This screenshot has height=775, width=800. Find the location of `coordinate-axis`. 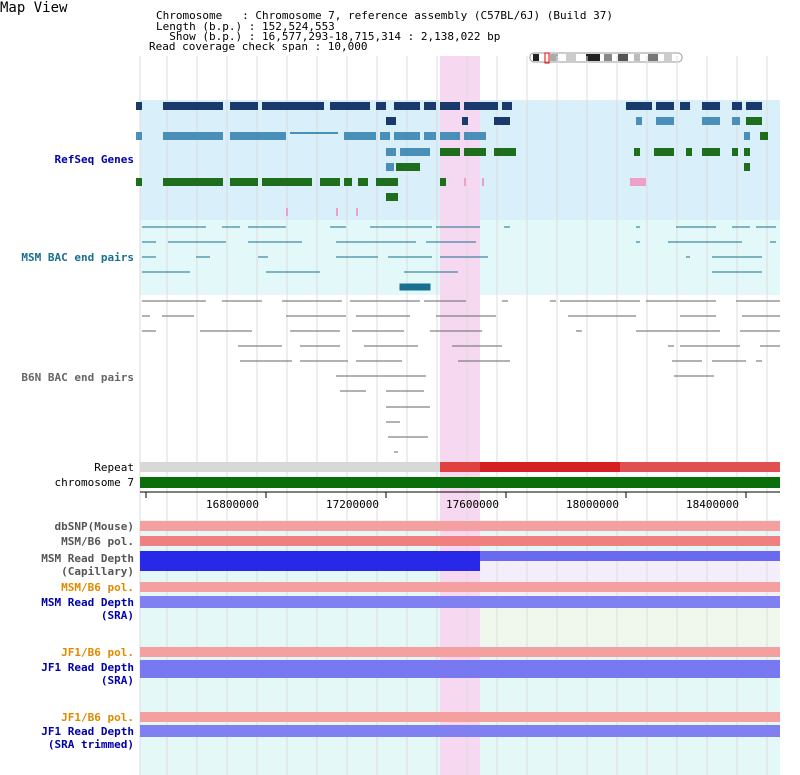

coordinate-axis is located at coordinates (460, 494).